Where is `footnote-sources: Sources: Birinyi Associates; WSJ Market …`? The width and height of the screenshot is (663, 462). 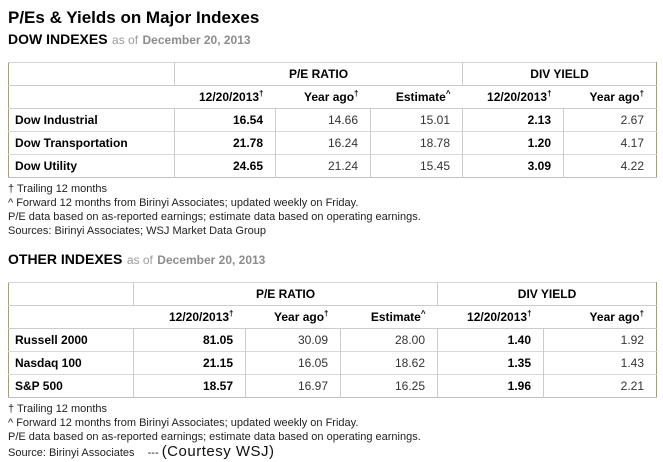
footnote-sources: Sources: Birinyi Associates; WSJ Market … is located at coordinates (137, 231).